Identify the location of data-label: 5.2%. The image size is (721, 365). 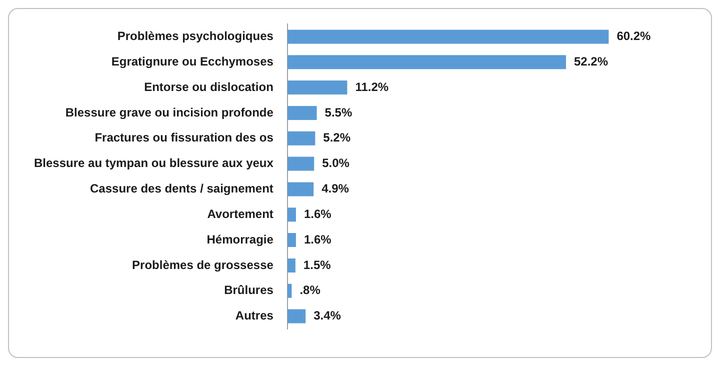
(337, 137).